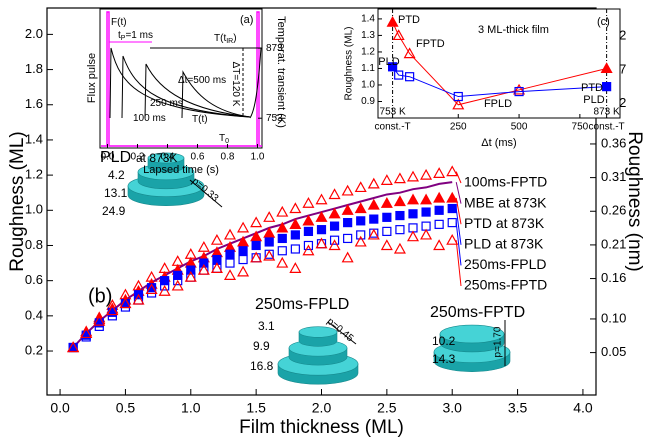 This screenshot has height=441, width=648. I want to click on x-tick-label: 2.0, so click(322, 408).